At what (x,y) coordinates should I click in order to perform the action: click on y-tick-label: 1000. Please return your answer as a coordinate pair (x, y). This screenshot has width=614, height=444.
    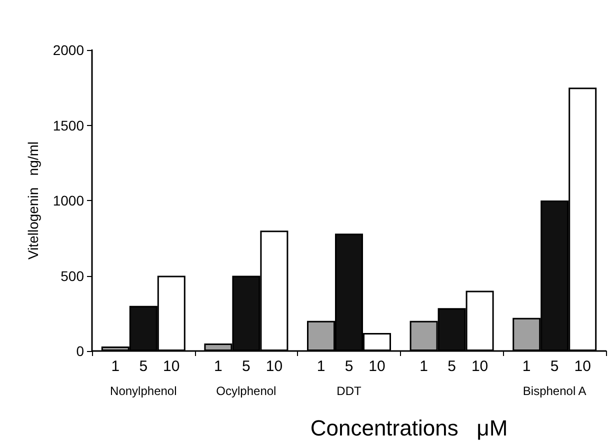
    Looking at the image, I should click on (68, 200).